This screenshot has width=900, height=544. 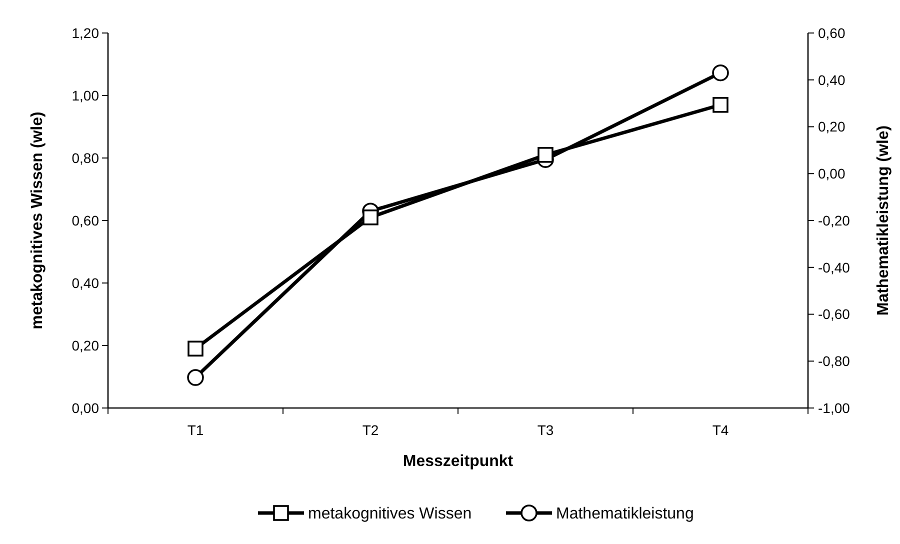 What do you see at coordinates (832, 32) in the screenshot?
I see `y2-tick-label: 0,60` at bounding box center [832, 32].